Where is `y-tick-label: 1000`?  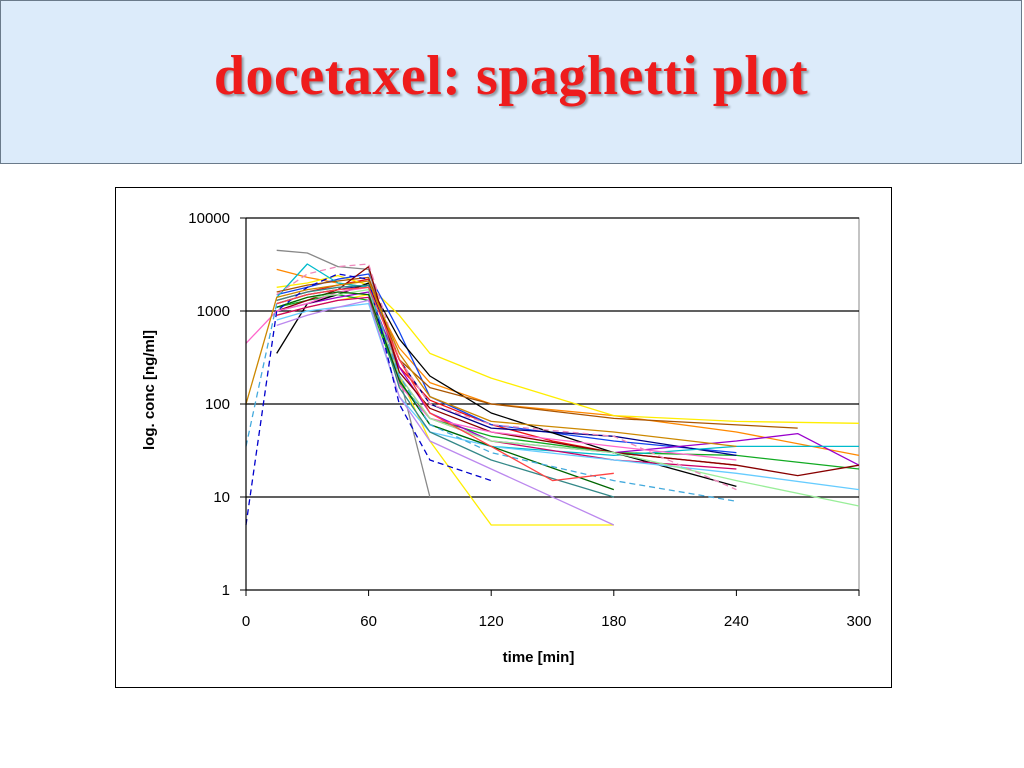 y-tick-label: 1000 is located at coordinates (213, 311).